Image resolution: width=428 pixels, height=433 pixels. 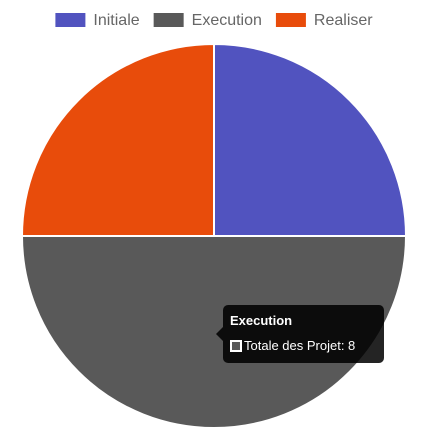 I want to click on legend-swatch-realiser, so click(x=290, y=20).